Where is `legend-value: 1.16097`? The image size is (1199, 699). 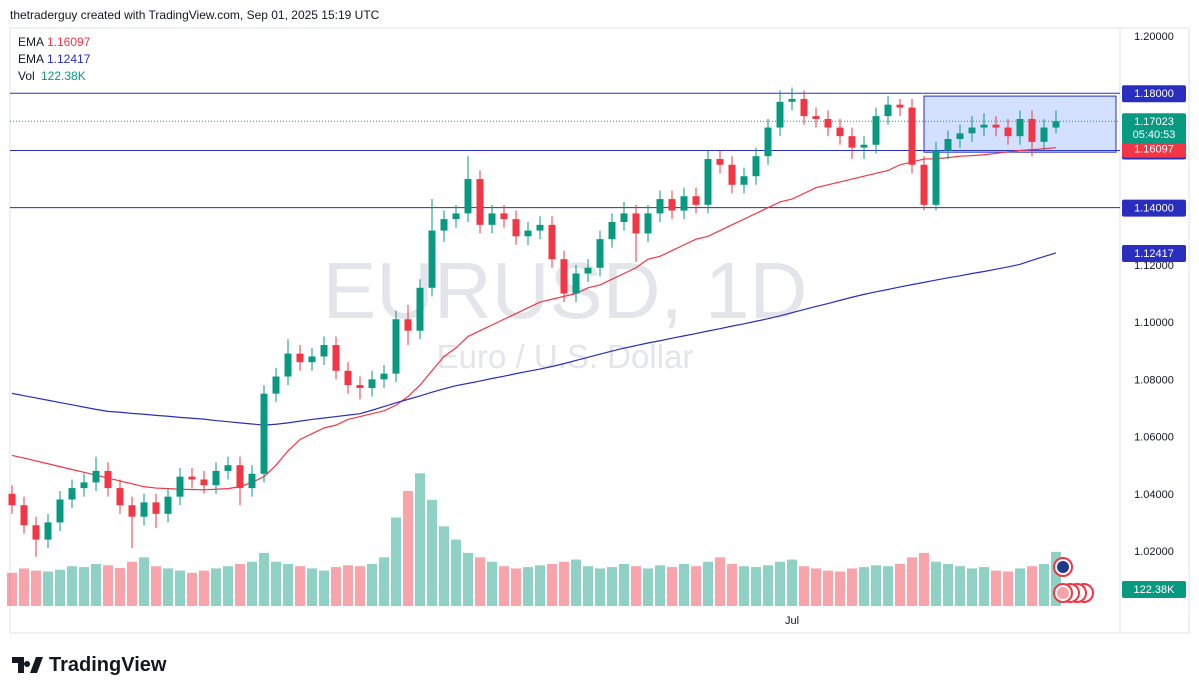 legend-value: 1.16097 is located at coordinates (69, 42).